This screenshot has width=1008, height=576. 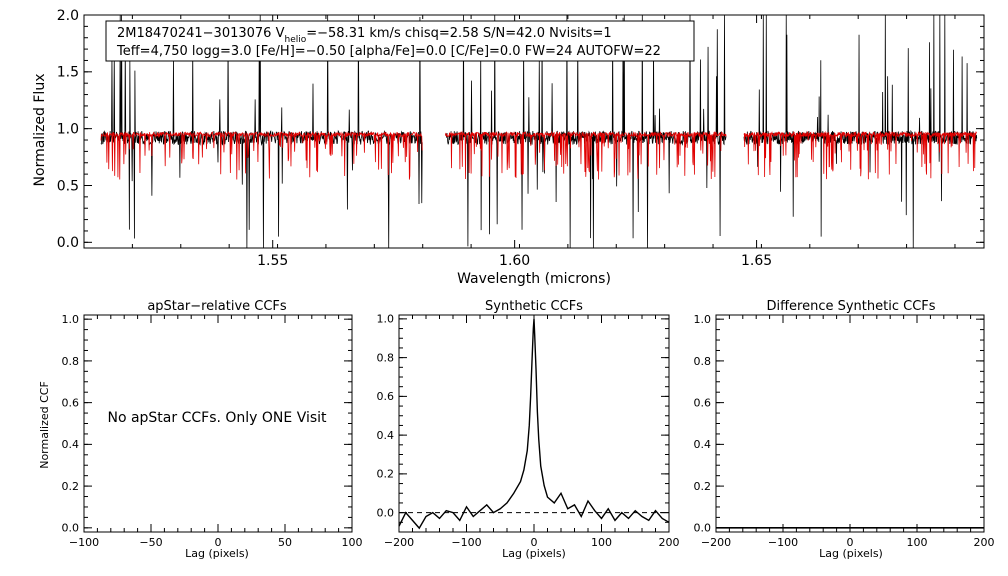 I want to click on spectrum-xtick-label: 1.60, so click(x=514, y=261).